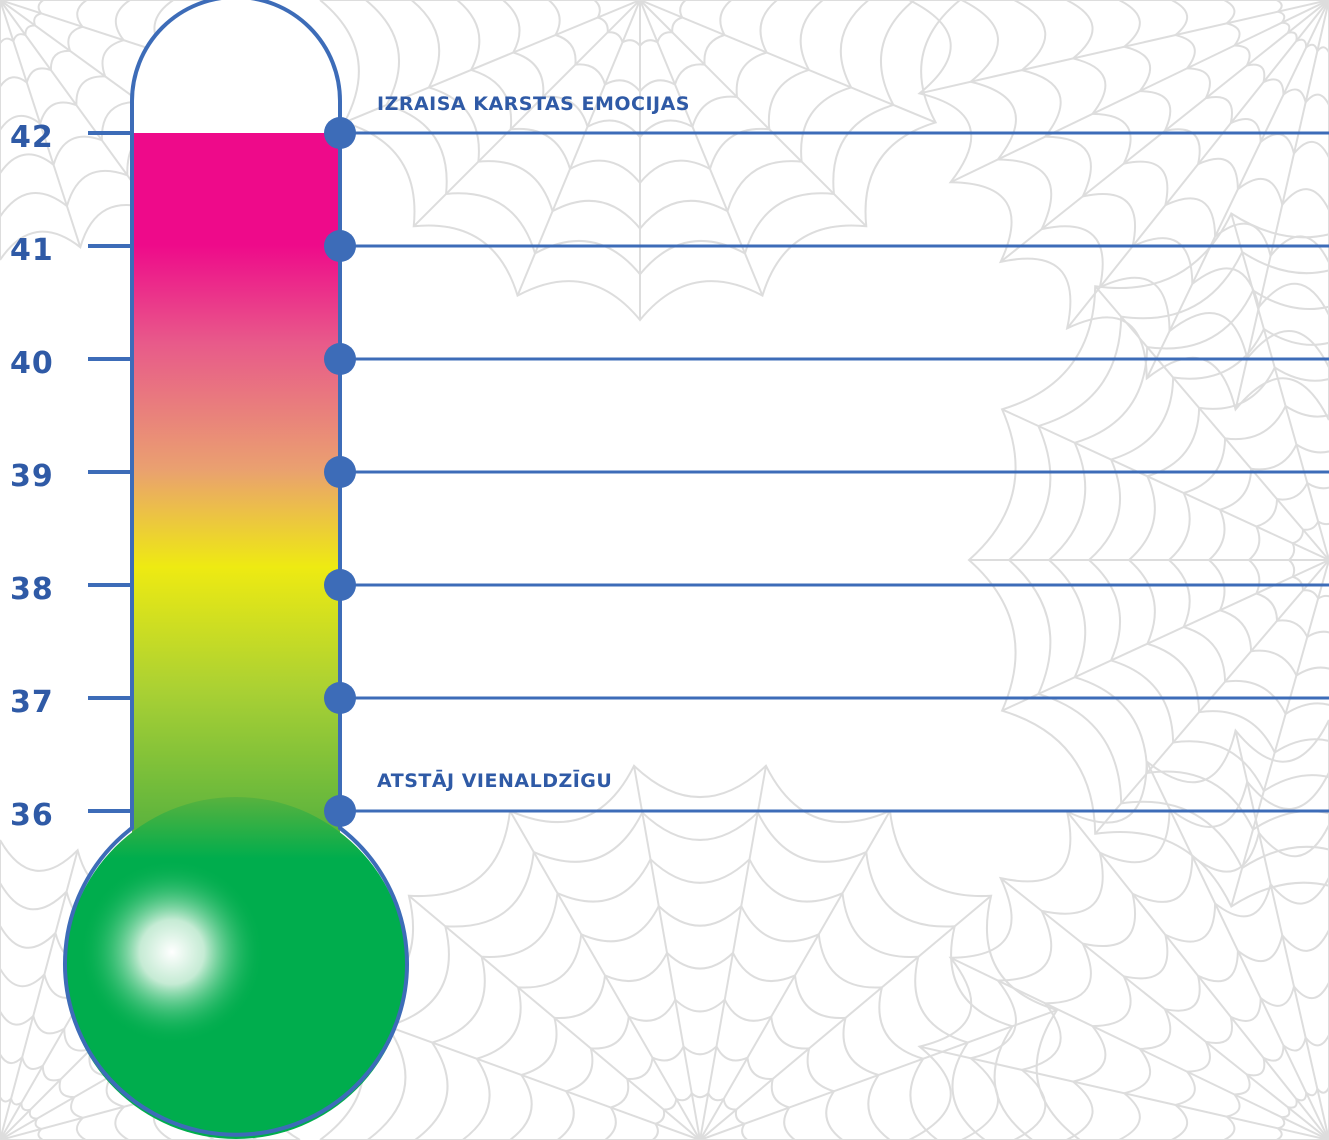 The image size is (1329, 1140). Describe the element at coordinates (32, 589) in the screenshot. I see `scale-label-38: 38` at that location.